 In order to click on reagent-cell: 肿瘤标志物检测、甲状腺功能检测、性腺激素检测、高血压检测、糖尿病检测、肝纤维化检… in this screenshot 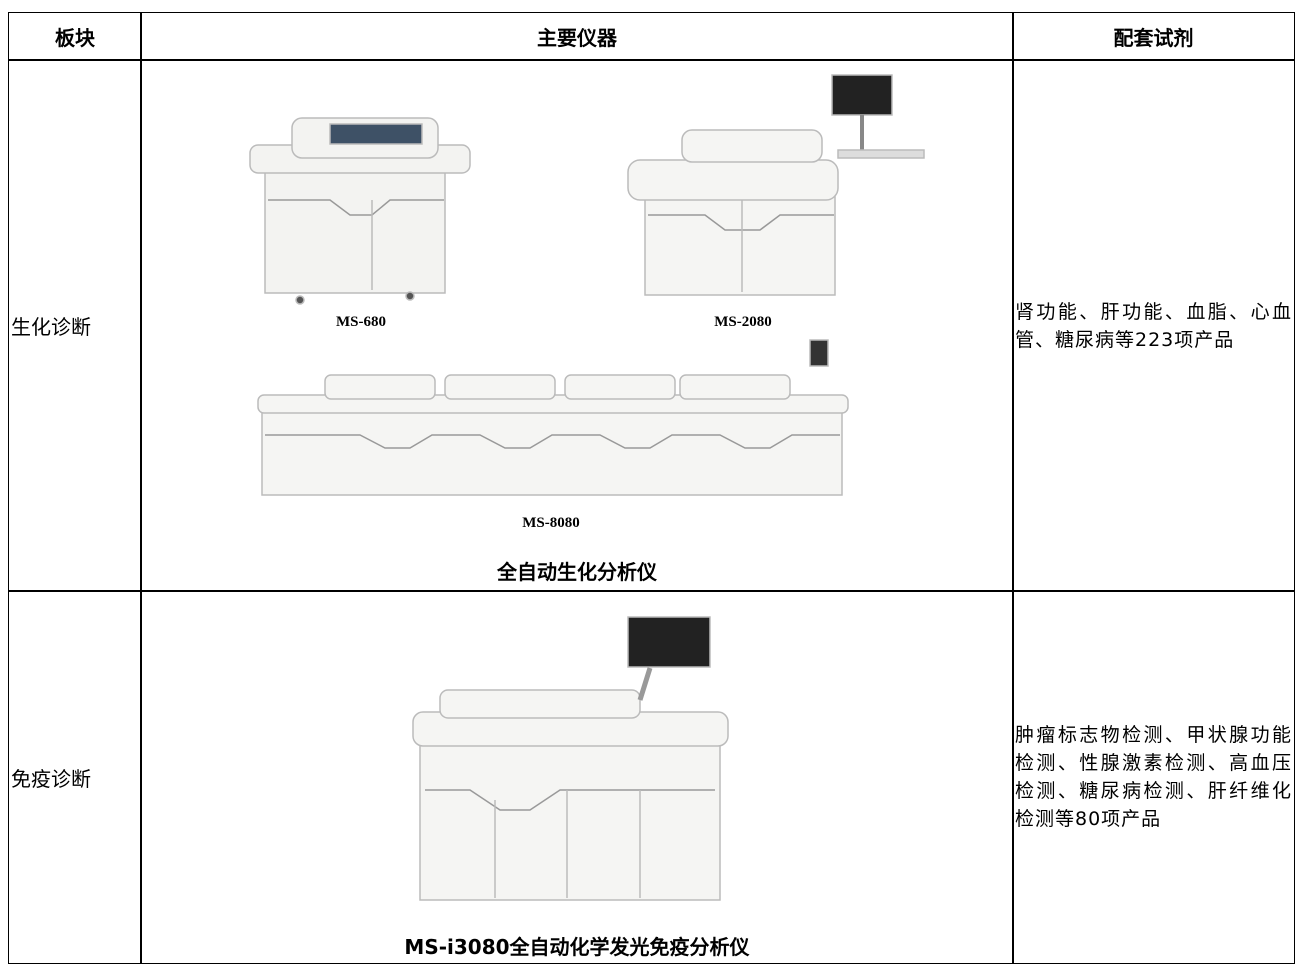, I will do `click(1153, 777)`.